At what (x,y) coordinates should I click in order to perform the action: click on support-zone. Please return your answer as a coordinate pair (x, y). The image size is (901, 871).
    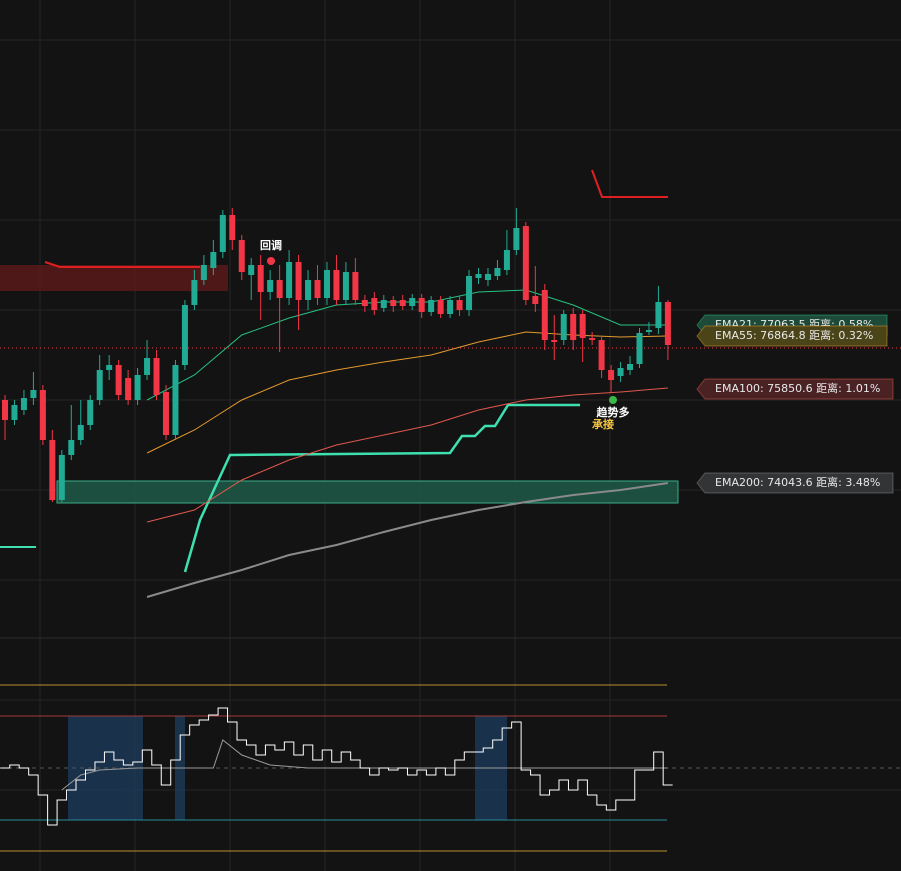
    Looking at the image, I should click on (367, 492).